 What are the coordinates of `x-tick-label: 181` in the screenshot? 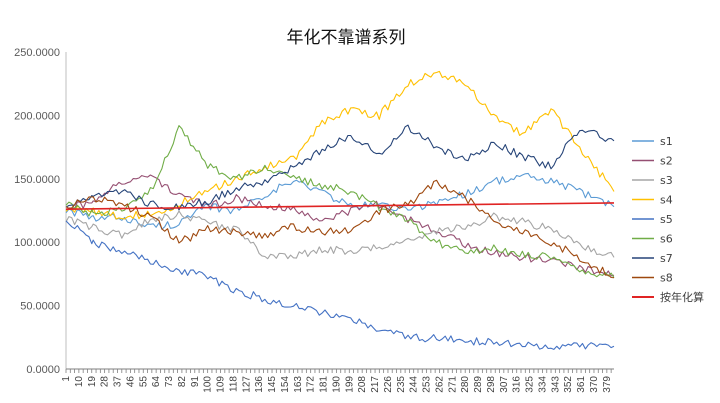 It's located at (324, 384).